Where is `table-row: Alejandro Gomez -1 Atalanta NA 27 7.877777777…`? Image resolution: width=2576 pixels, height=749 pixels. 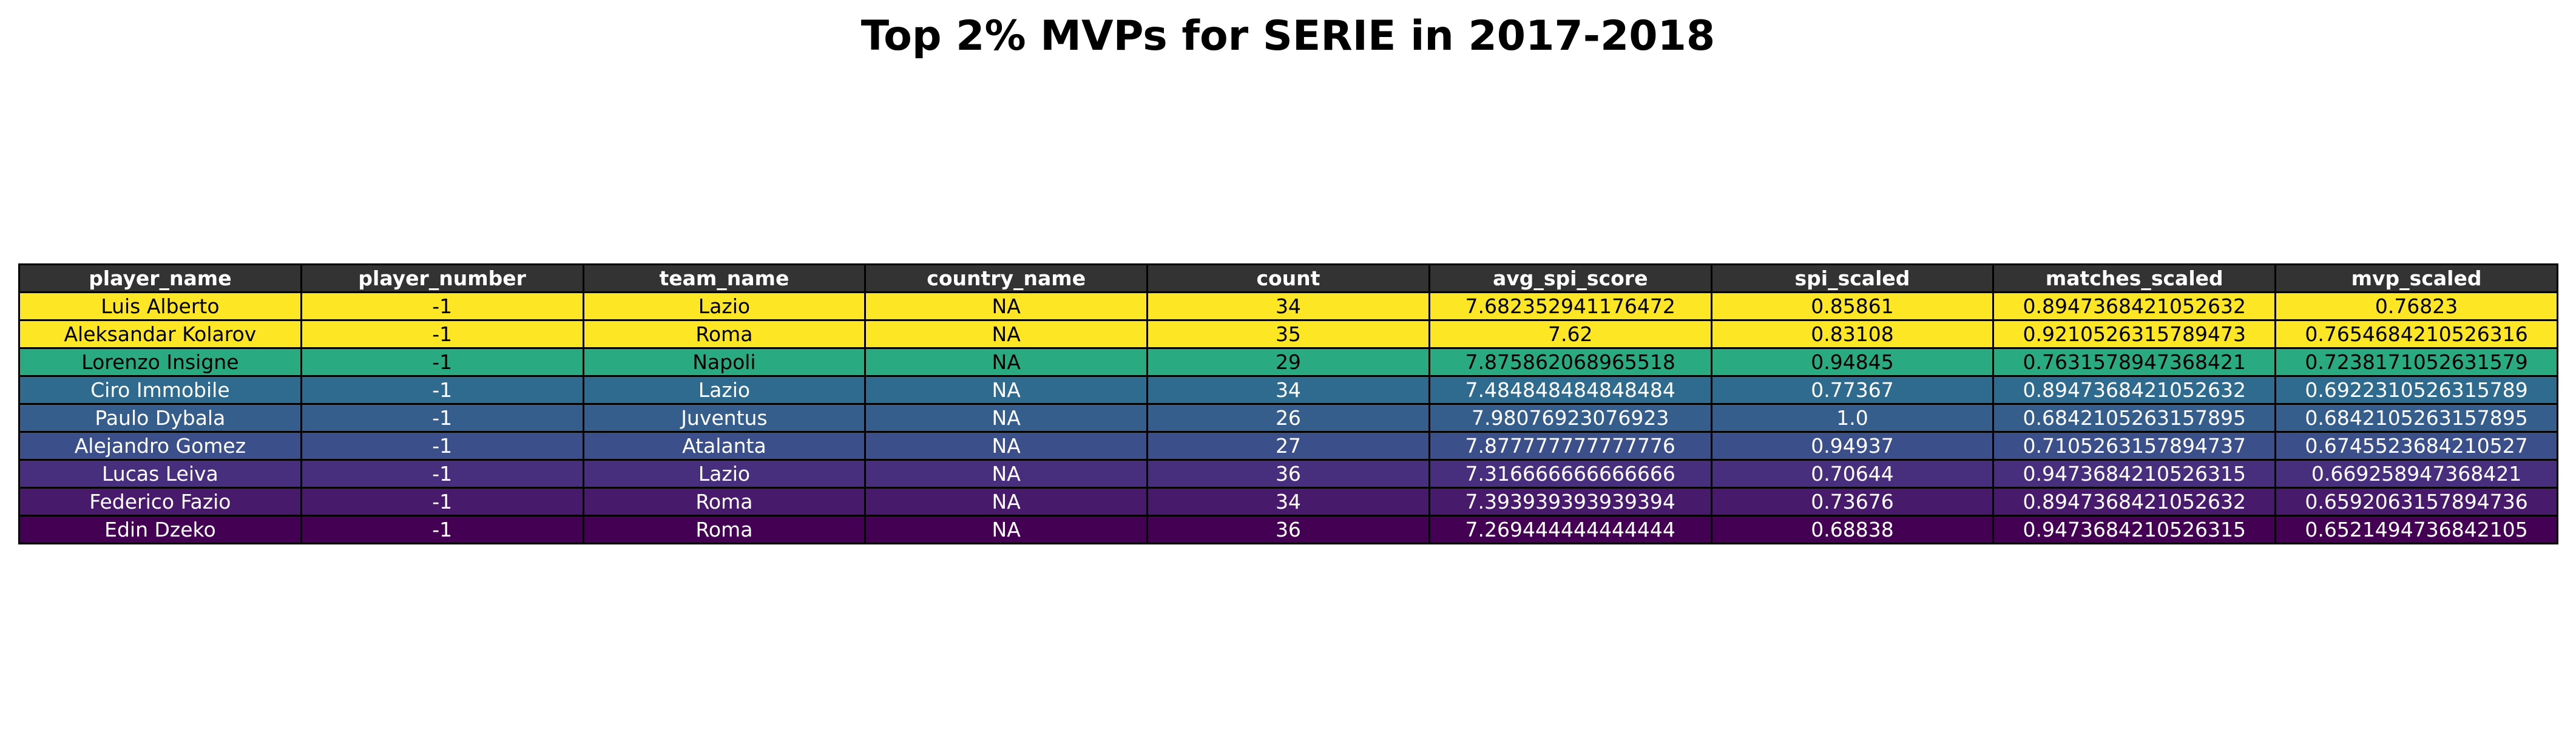
table-row: Alejandro Gomez -1 Atalanta NA 27 7.877777777… is located at coordinates (1288, 446).